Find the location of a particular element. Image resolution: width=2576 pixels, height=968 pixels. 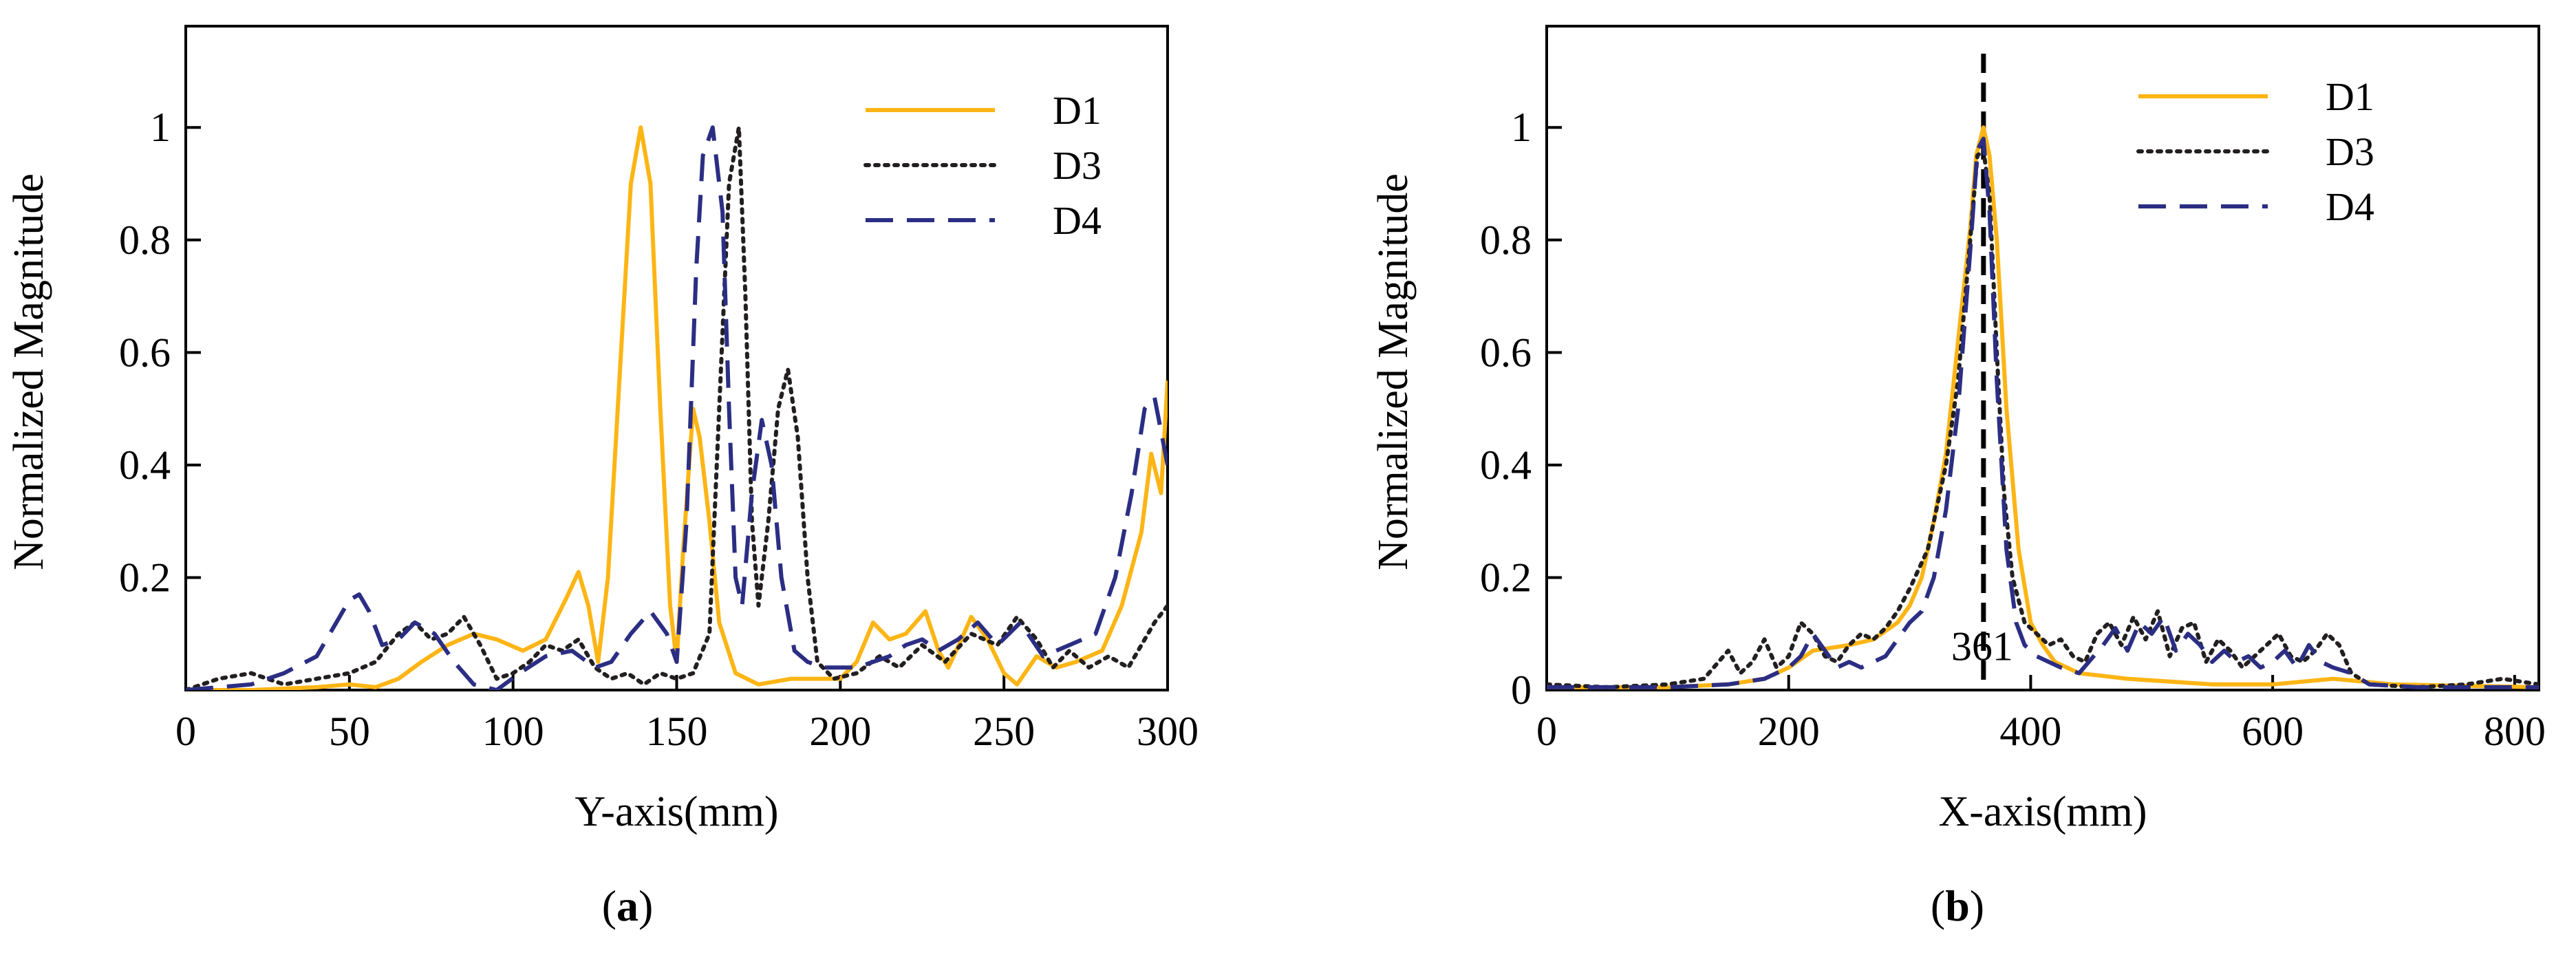

x-axis-title: Y-axis(mm) is located at coordinates (676, 811).